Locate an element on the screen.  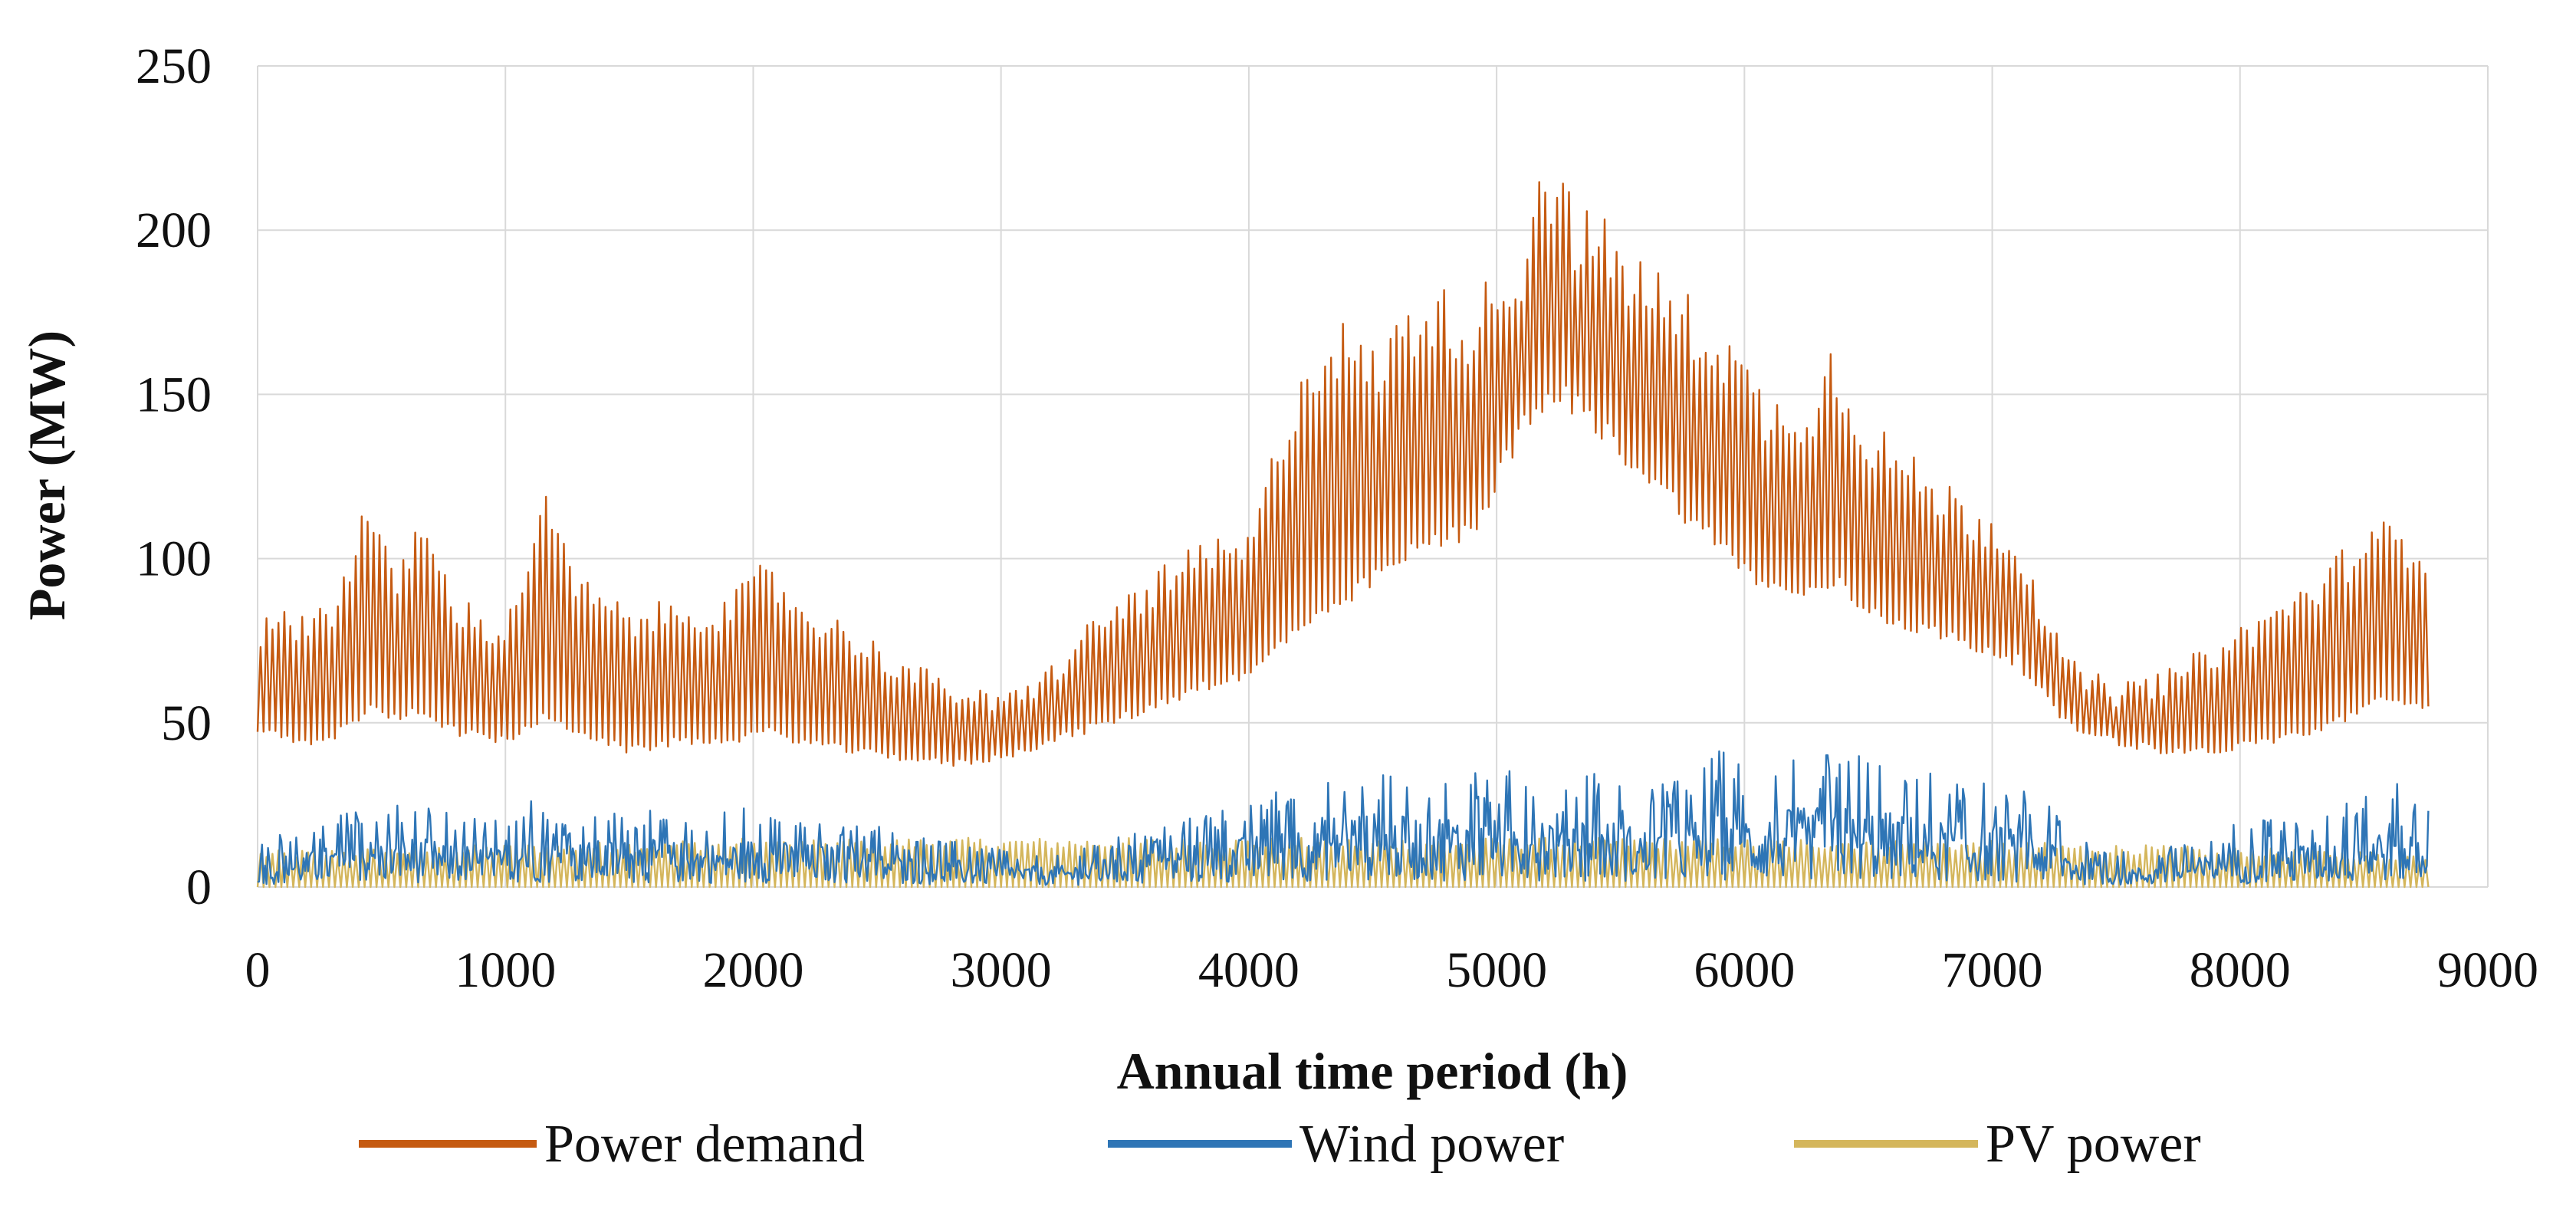
legend: Power demand Wind power PV power is located at coordinates (1280, 1144).